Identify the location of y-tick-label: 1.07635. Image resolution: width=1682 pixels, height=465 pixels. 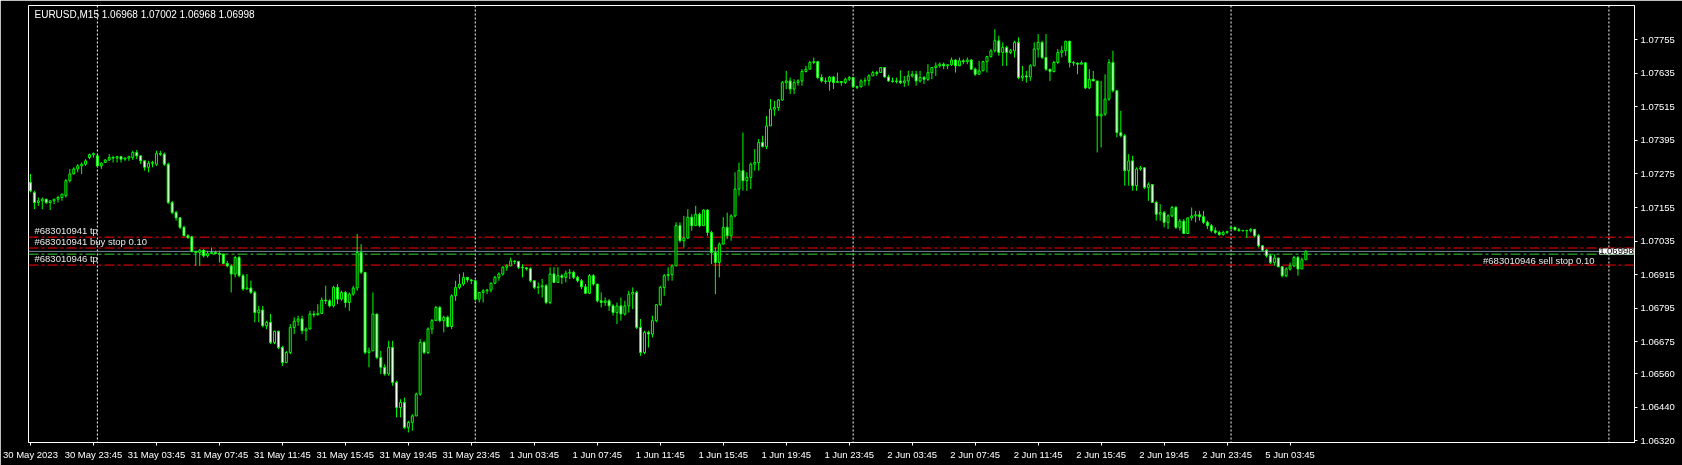
(1657, 73).